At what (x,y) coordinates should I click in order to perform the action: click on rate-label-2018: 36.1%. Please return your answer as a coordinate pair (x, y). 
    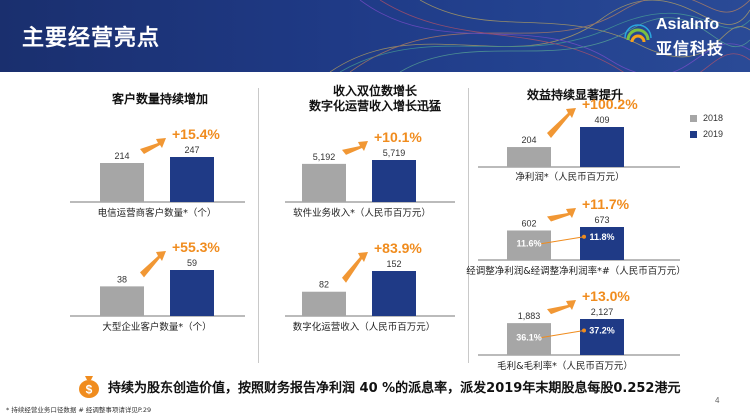
    Looking at the image, I should click on (529, 338).